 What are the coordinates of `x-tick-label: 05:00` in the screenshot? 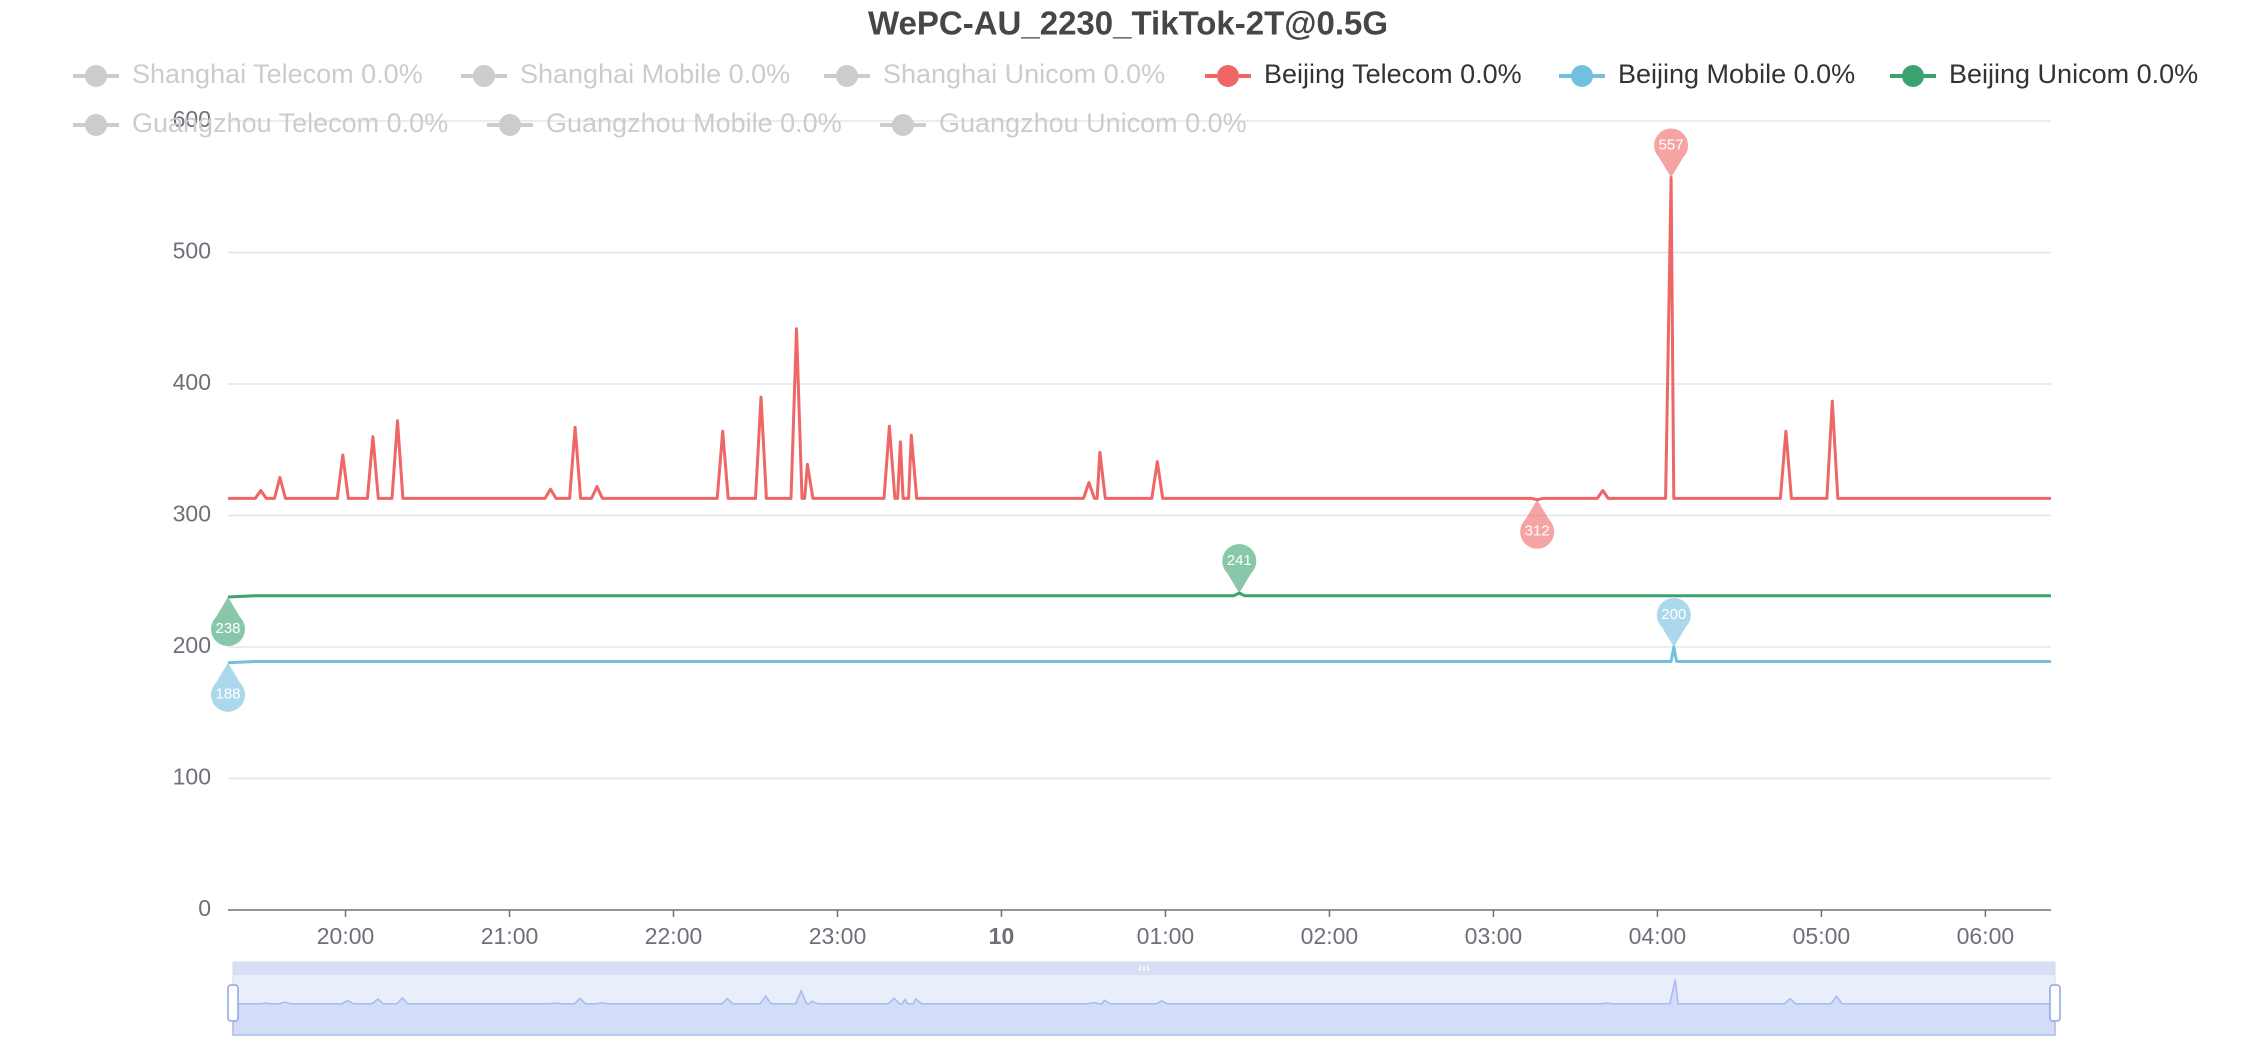 It's located at (1822, 936).